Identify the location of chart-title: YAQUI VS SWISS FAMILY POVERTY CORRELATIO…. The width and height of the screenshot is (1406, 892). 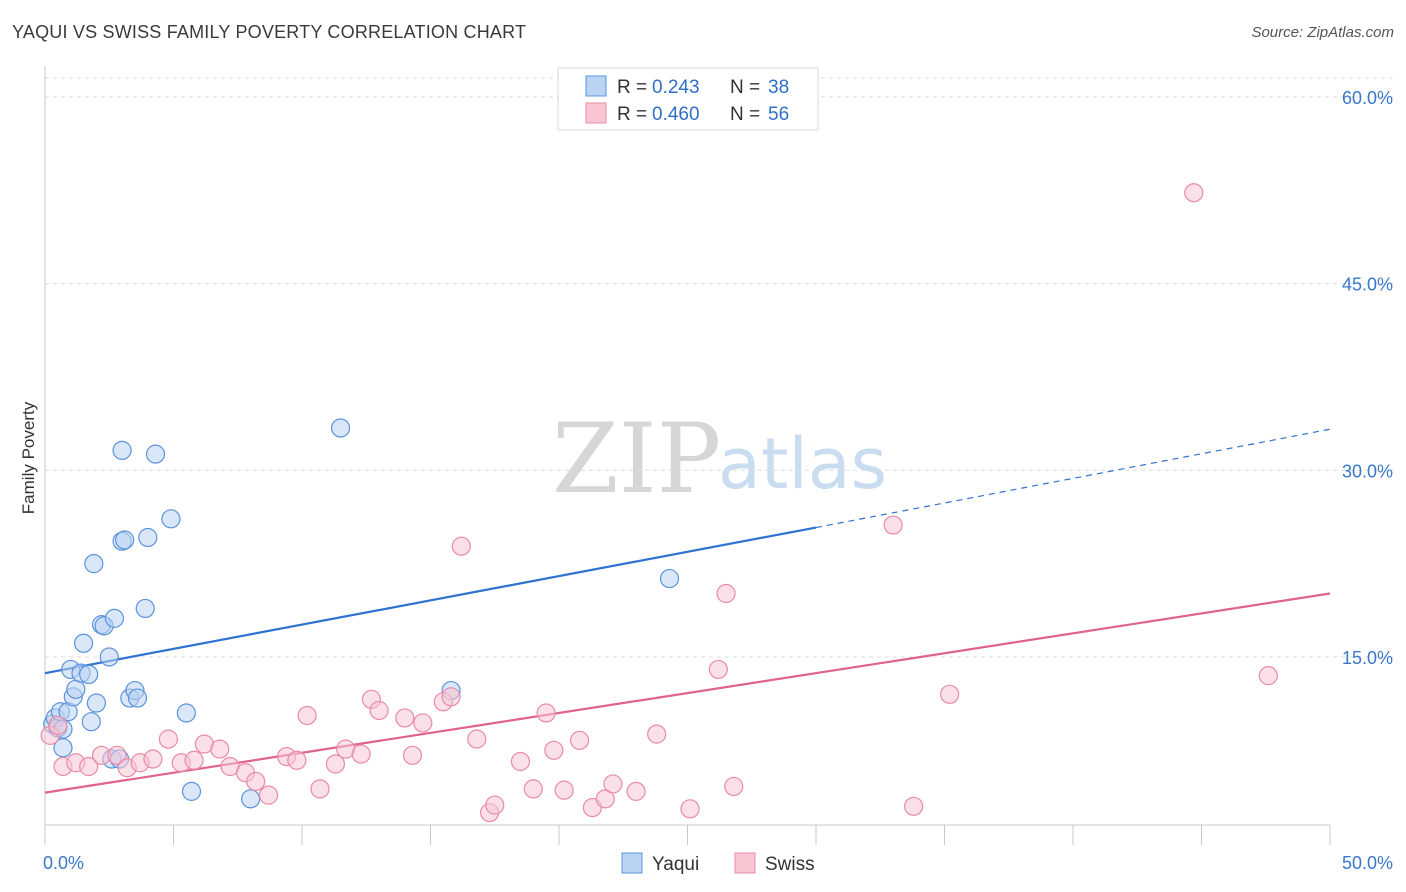
(269, 32).